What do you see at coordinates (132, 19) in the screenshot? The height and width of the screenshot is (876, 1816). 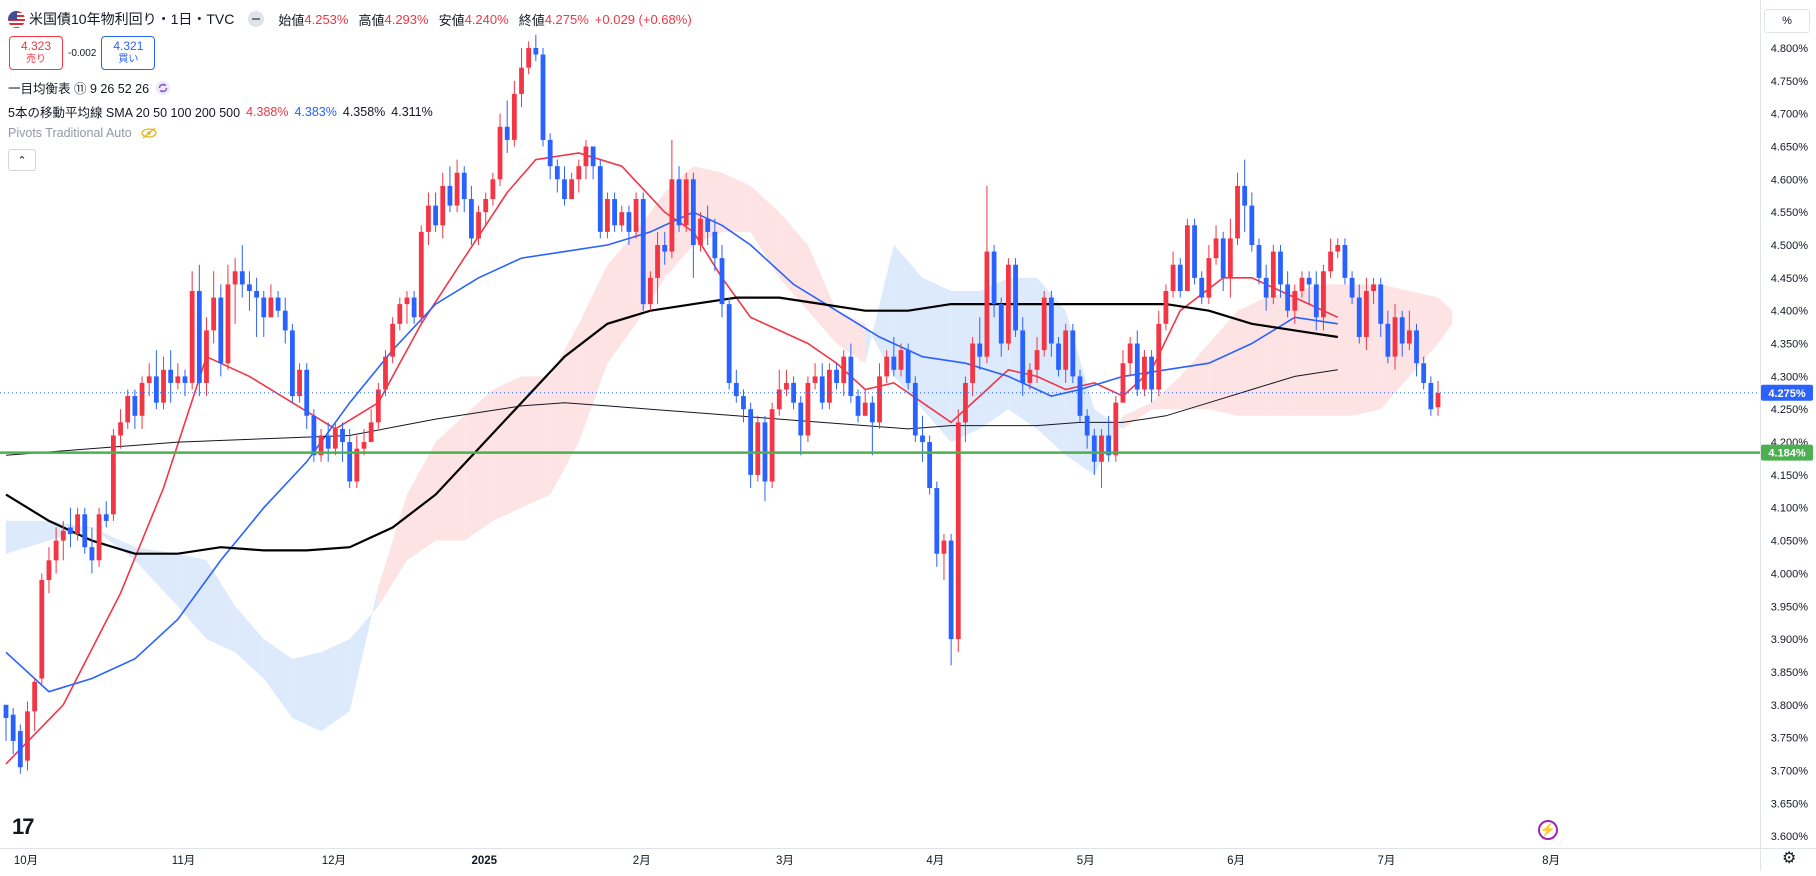 I see `symbol-title: 米国債10年物利回り・1日・TVC` at bounding box center [132, 19].